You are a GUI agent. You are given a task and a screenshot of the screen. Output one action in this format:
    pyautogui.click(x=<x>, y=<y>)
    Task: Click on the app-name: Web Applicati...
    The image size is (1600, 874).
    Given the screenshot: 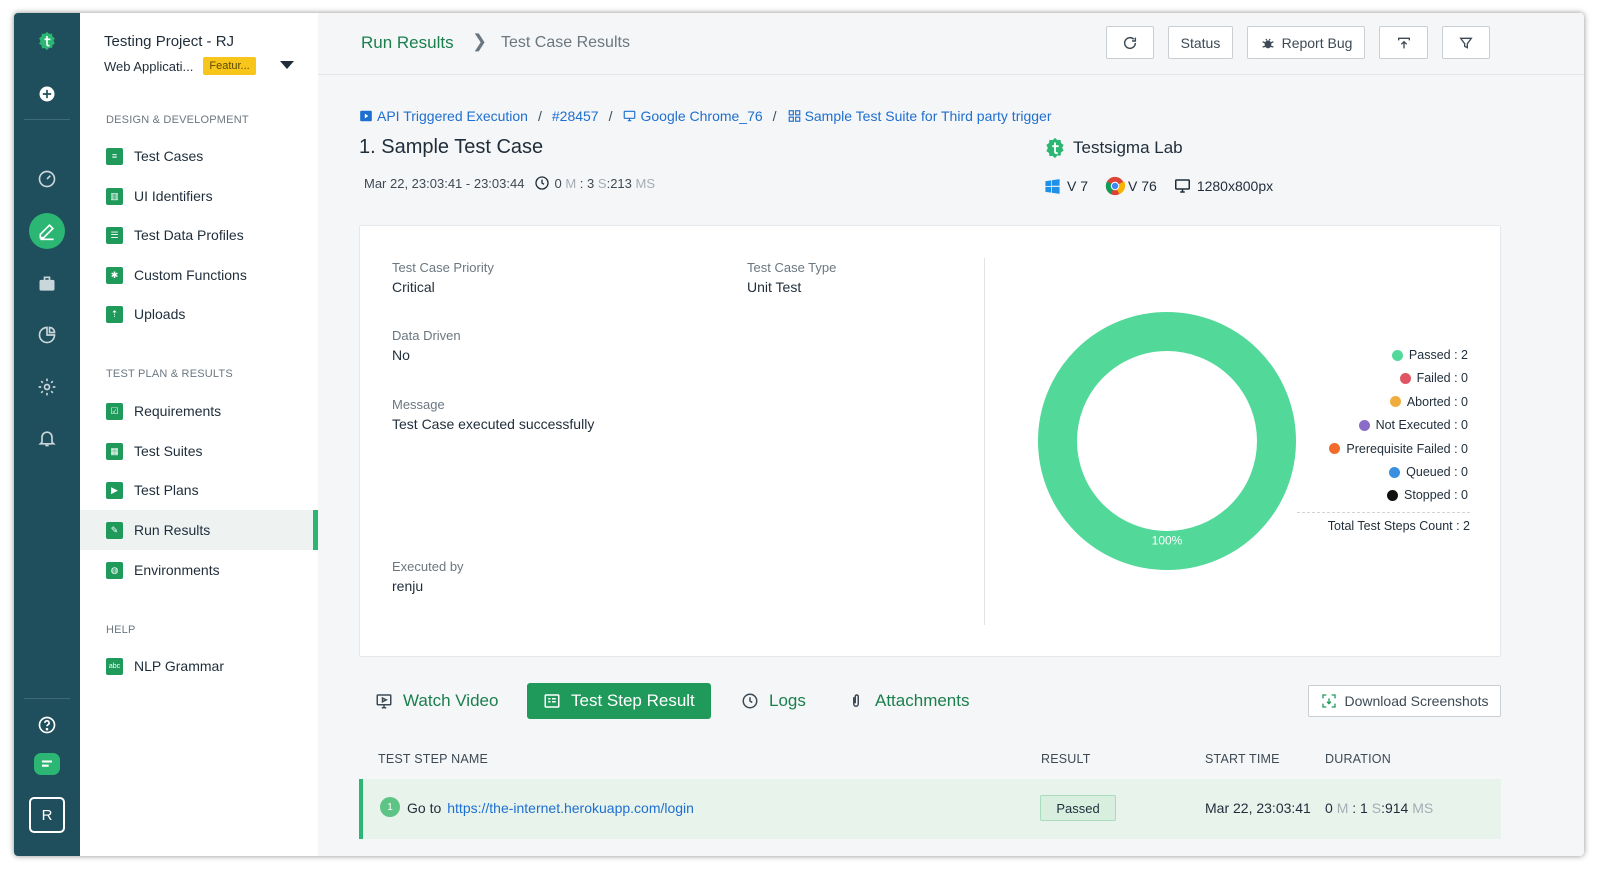 What is the action you would take?
    pyautogui.click(x=149, y=66)
    